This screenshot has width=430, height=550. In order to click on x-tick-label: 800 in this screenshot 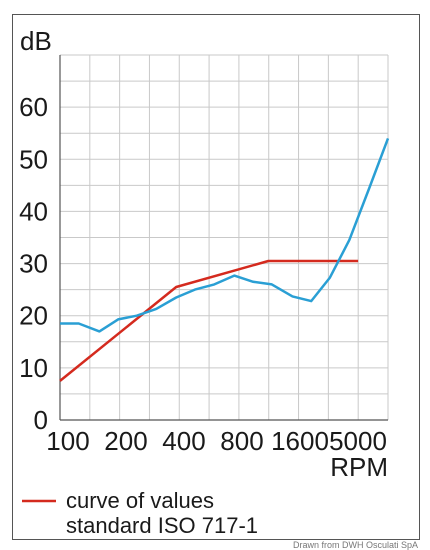, I will do `click(241, 441)`.